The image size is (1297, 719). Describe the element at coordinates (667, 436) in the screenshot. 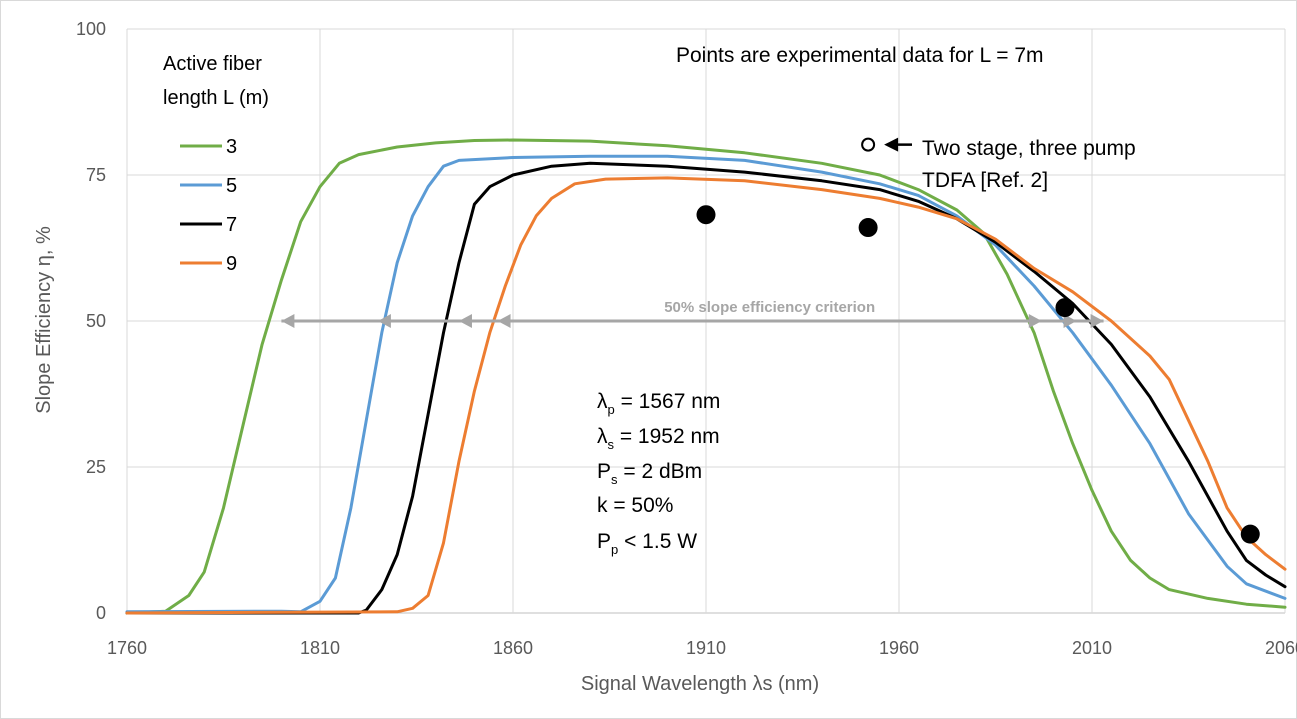

I see `param-lambda-s-value: = 1952 nm` at that location.